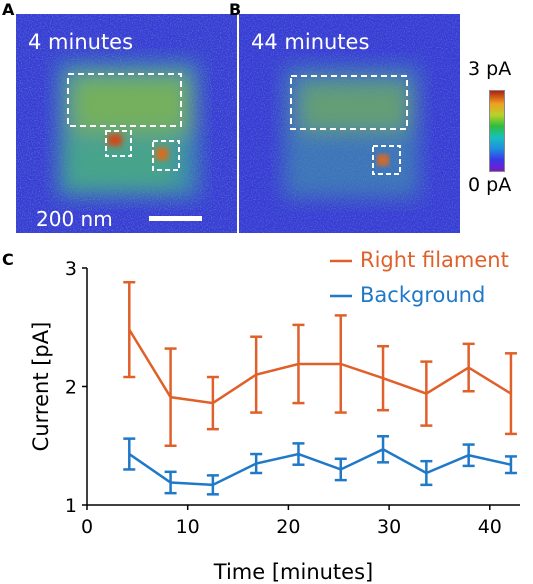 The image size is (533, 584). What do you see at coordinates (71, 388) in the screenshot?
I see `y-tick-label: 2` at bounding box center [71, 388].